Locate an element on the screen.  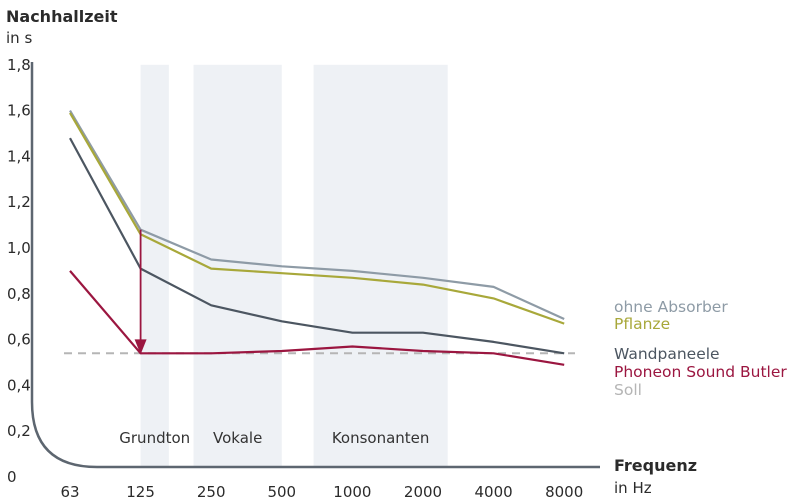
legend-entry-pflanze: Pflanze is located at coordinates (642, 324).